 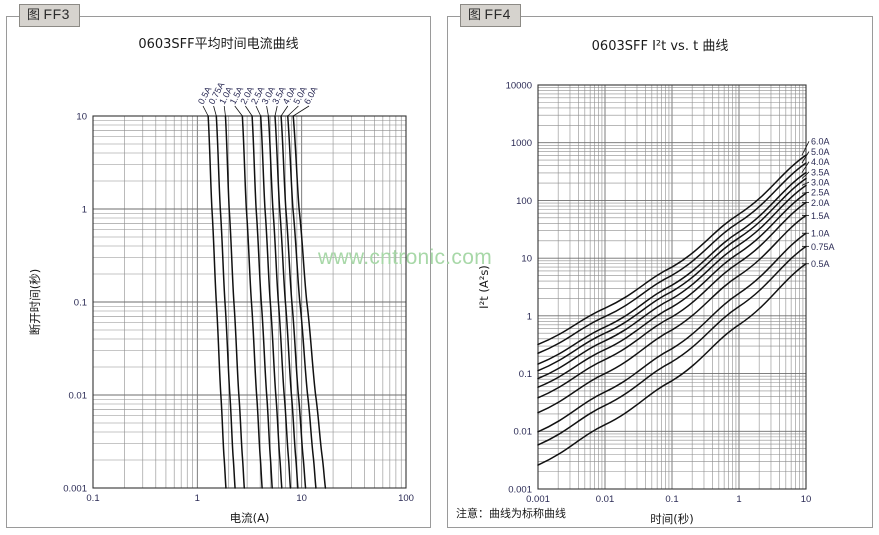 I want to click on series-label-4.0A: 4.0A, so click(x=820, y=162).